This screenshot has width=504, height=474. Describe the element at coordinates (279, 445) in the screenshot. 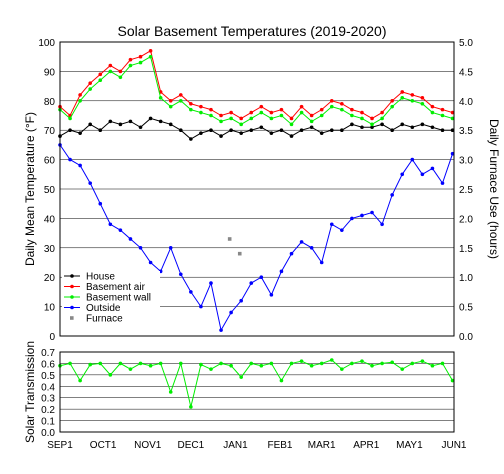

I see `x-tick-label: FEB1` at that location.